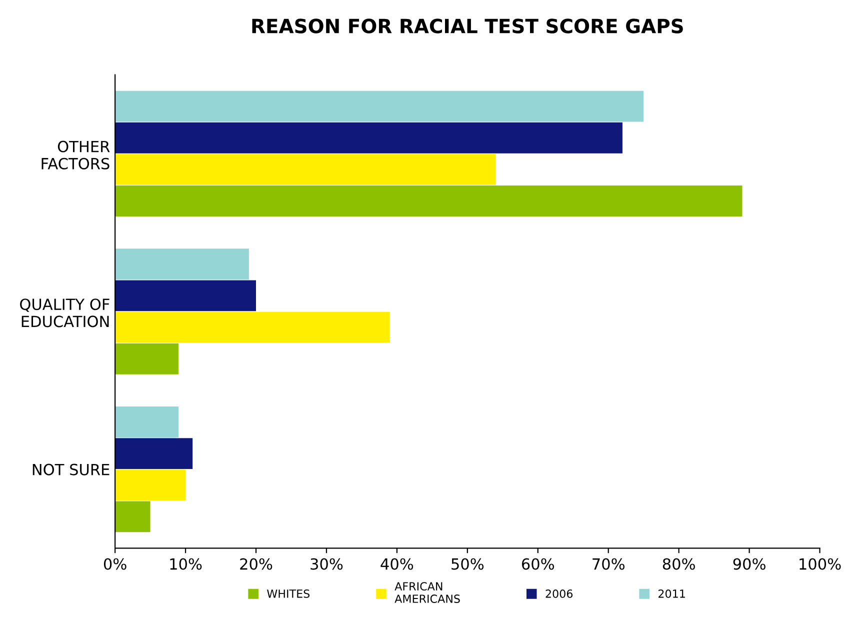 The width and height of the screenshot is (846, 623). Describe the element at coordinates (256, 564) in the screenshot. I see `x-tick-label: 20%` at that location.